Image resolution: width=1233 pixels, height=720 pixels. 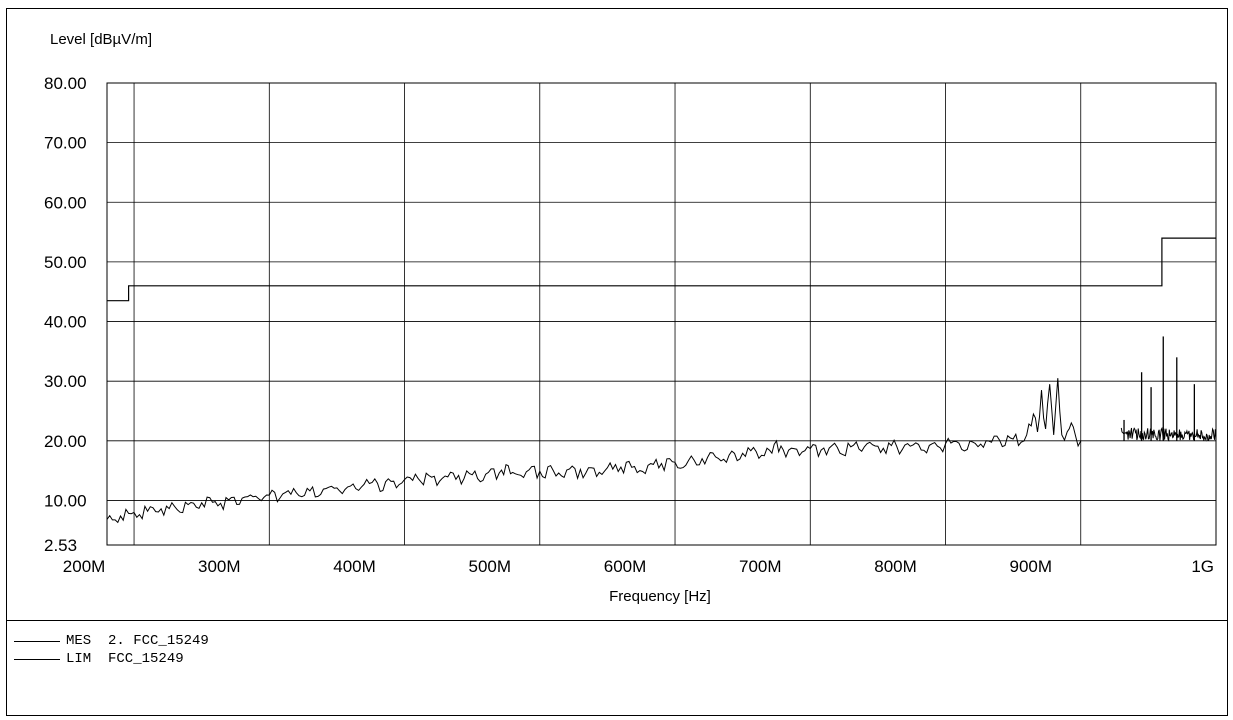 What do you see at coordinates (65, 381) in the screenshot?
I see `y-tick-label: 30.00` at bounding box center [65, 381].